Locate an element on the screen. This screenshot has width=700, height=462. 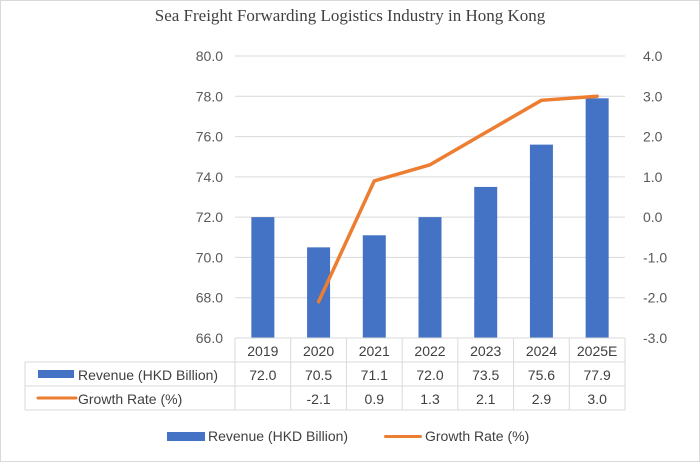
table-cell-revenue: 73.5 is located at coordinates (485, 375).